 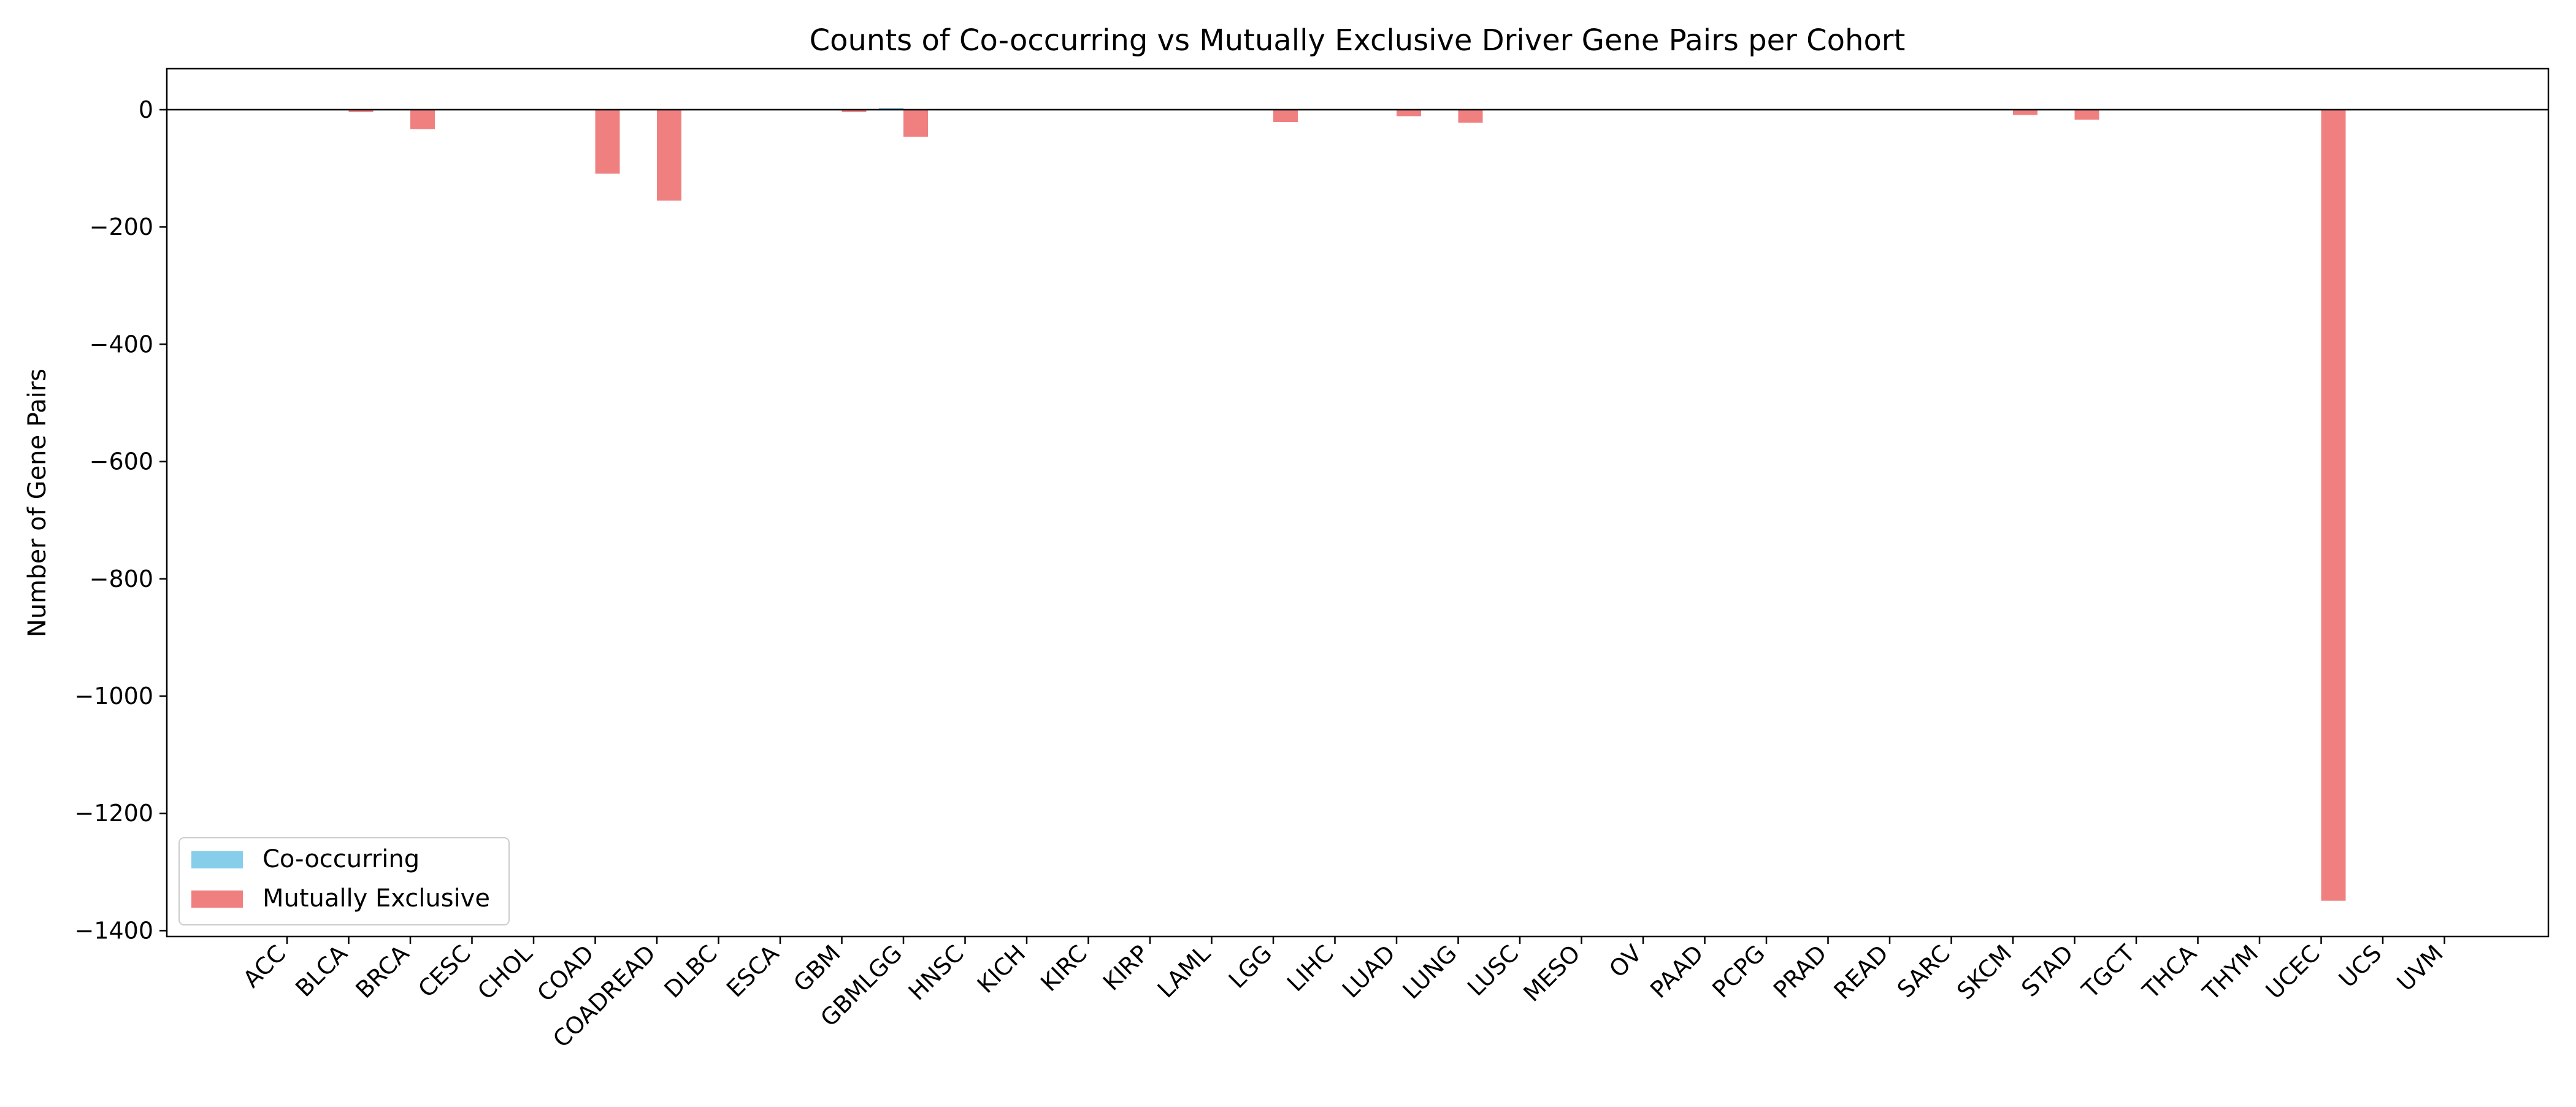 What do you see at coordinates (669, 155) in the screenshot?
I see `bar-mutually-exclusive-coadread` at bounding box center [669, 155].